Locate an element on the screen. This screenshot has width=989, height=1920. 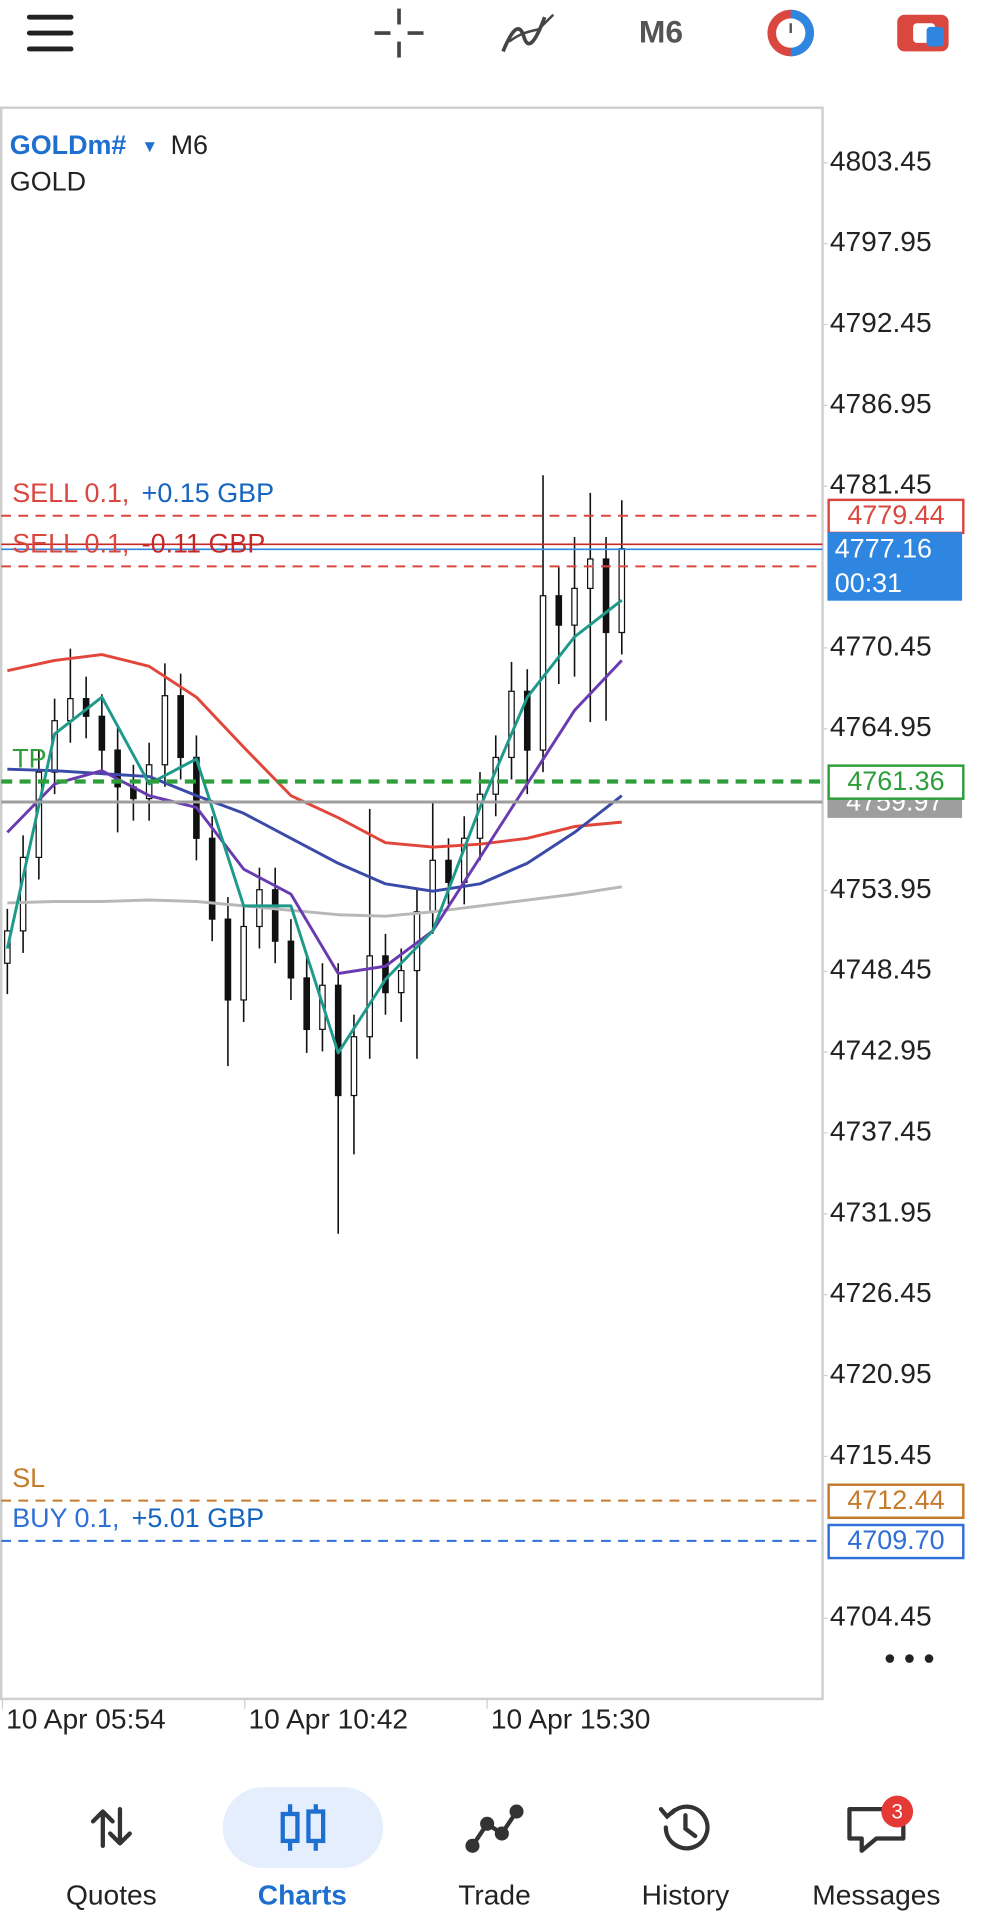
chart-legend: GOLDm# ▼ M6 is located at coordinates (109, 145).